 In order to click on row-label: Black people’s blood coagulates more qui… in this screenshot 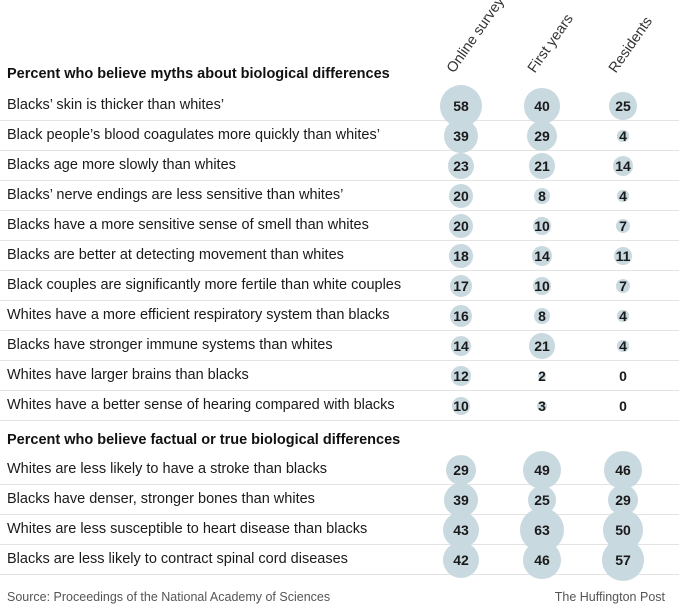, I will do `click(193, 135)`.